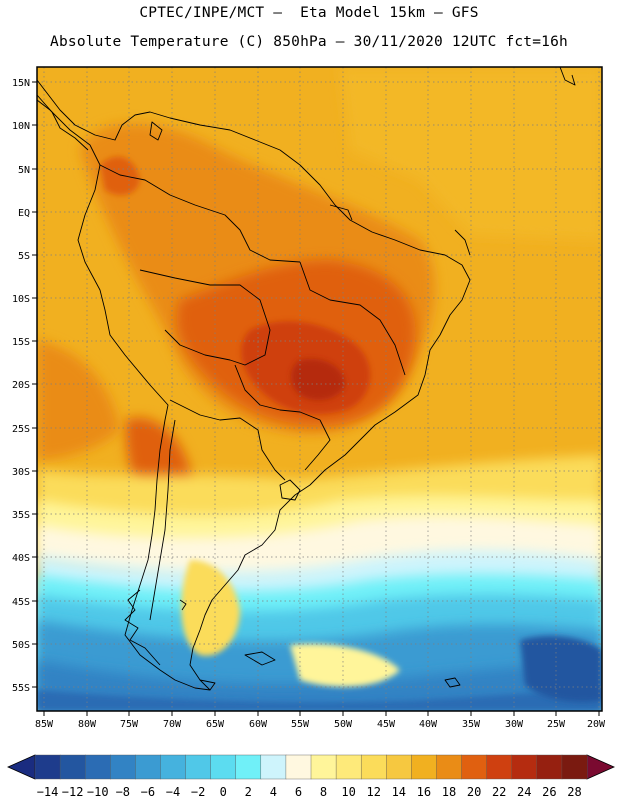 Image resolution: width=618 pixels, height=800 pixels. What do you see at coordinates (499, 792) in the screenshot?
I see `colorbar-tick-label: 22` at bounding box center [499, 792].